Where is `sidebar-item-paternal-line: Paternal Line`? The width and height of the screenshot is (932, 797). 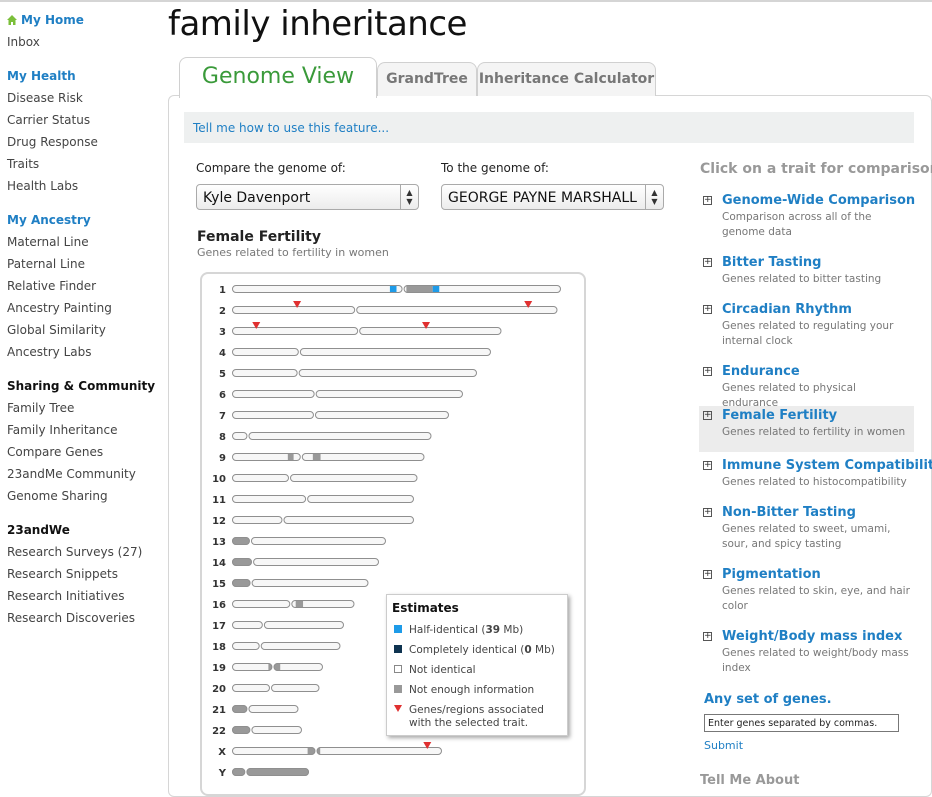 sidebar-item-paternal-line: Paternal Line is located at coordinates (46, 264).